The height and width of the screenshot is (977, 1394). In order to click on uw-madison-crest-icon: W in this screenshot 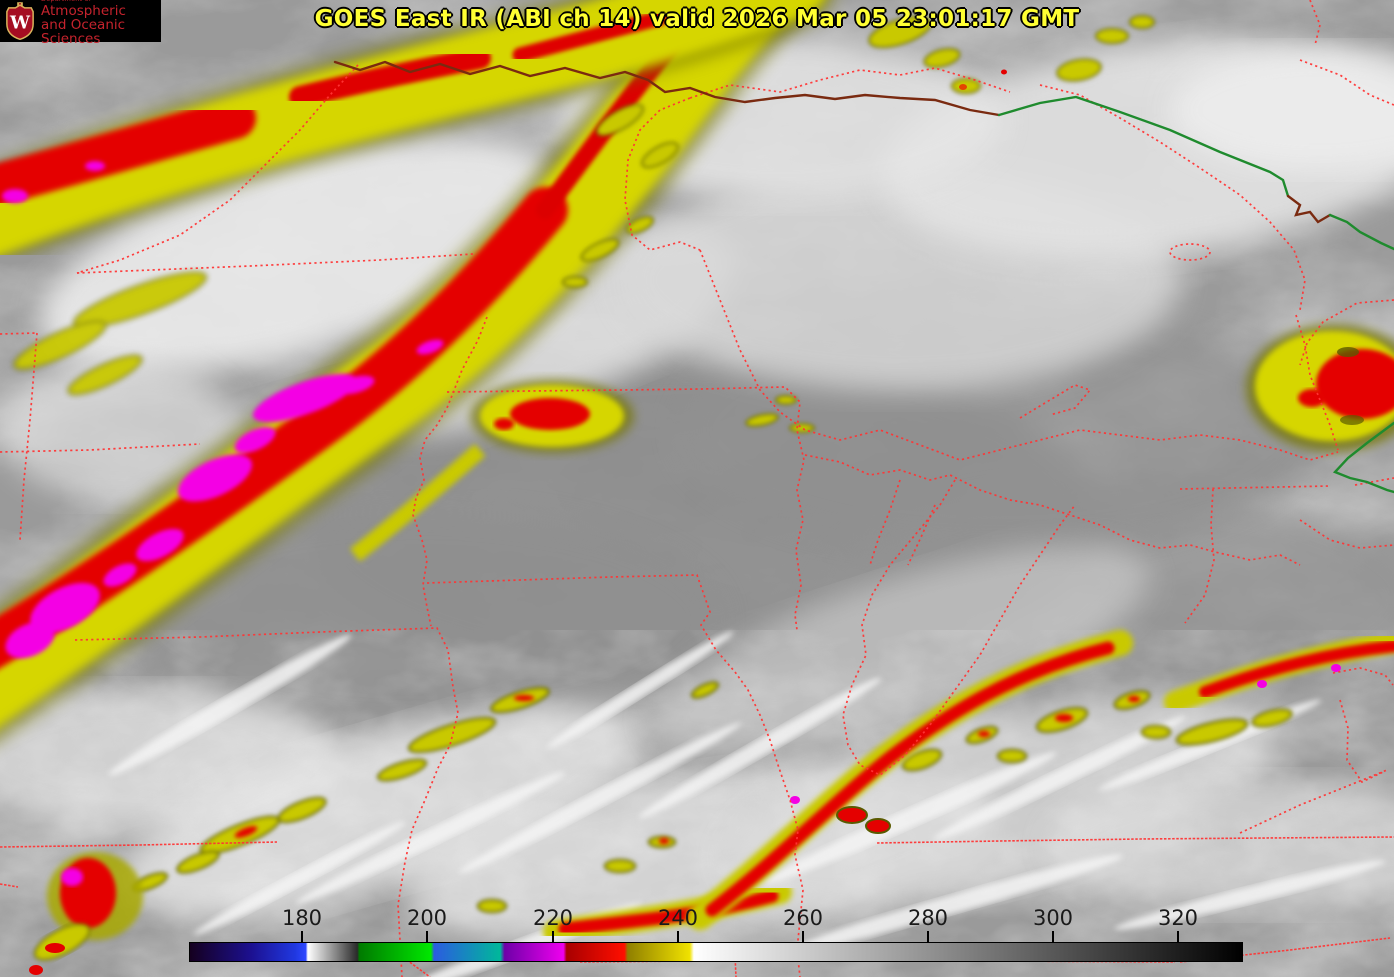, I will do `click(20, 21)`.